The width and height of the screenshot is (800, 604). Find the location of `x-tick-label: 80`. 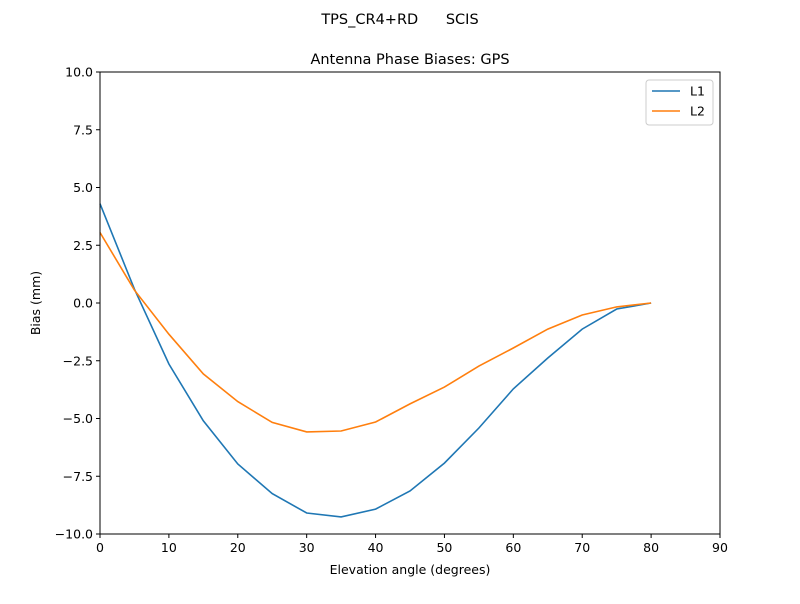

x-tick-label: 80 is located at coordinates (651, 547).